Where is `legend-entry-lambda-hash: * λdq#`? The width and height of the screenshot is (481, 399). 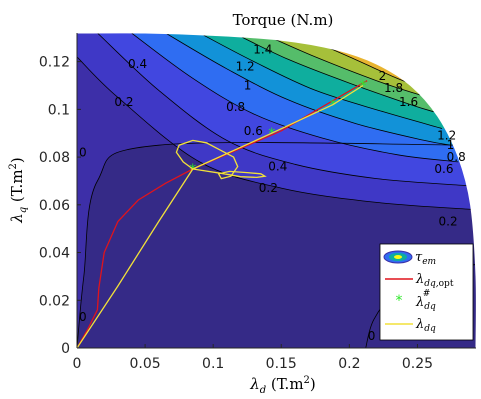 legend-entry-lambda-hash: * λdq# is located at coordinates (416, 300).